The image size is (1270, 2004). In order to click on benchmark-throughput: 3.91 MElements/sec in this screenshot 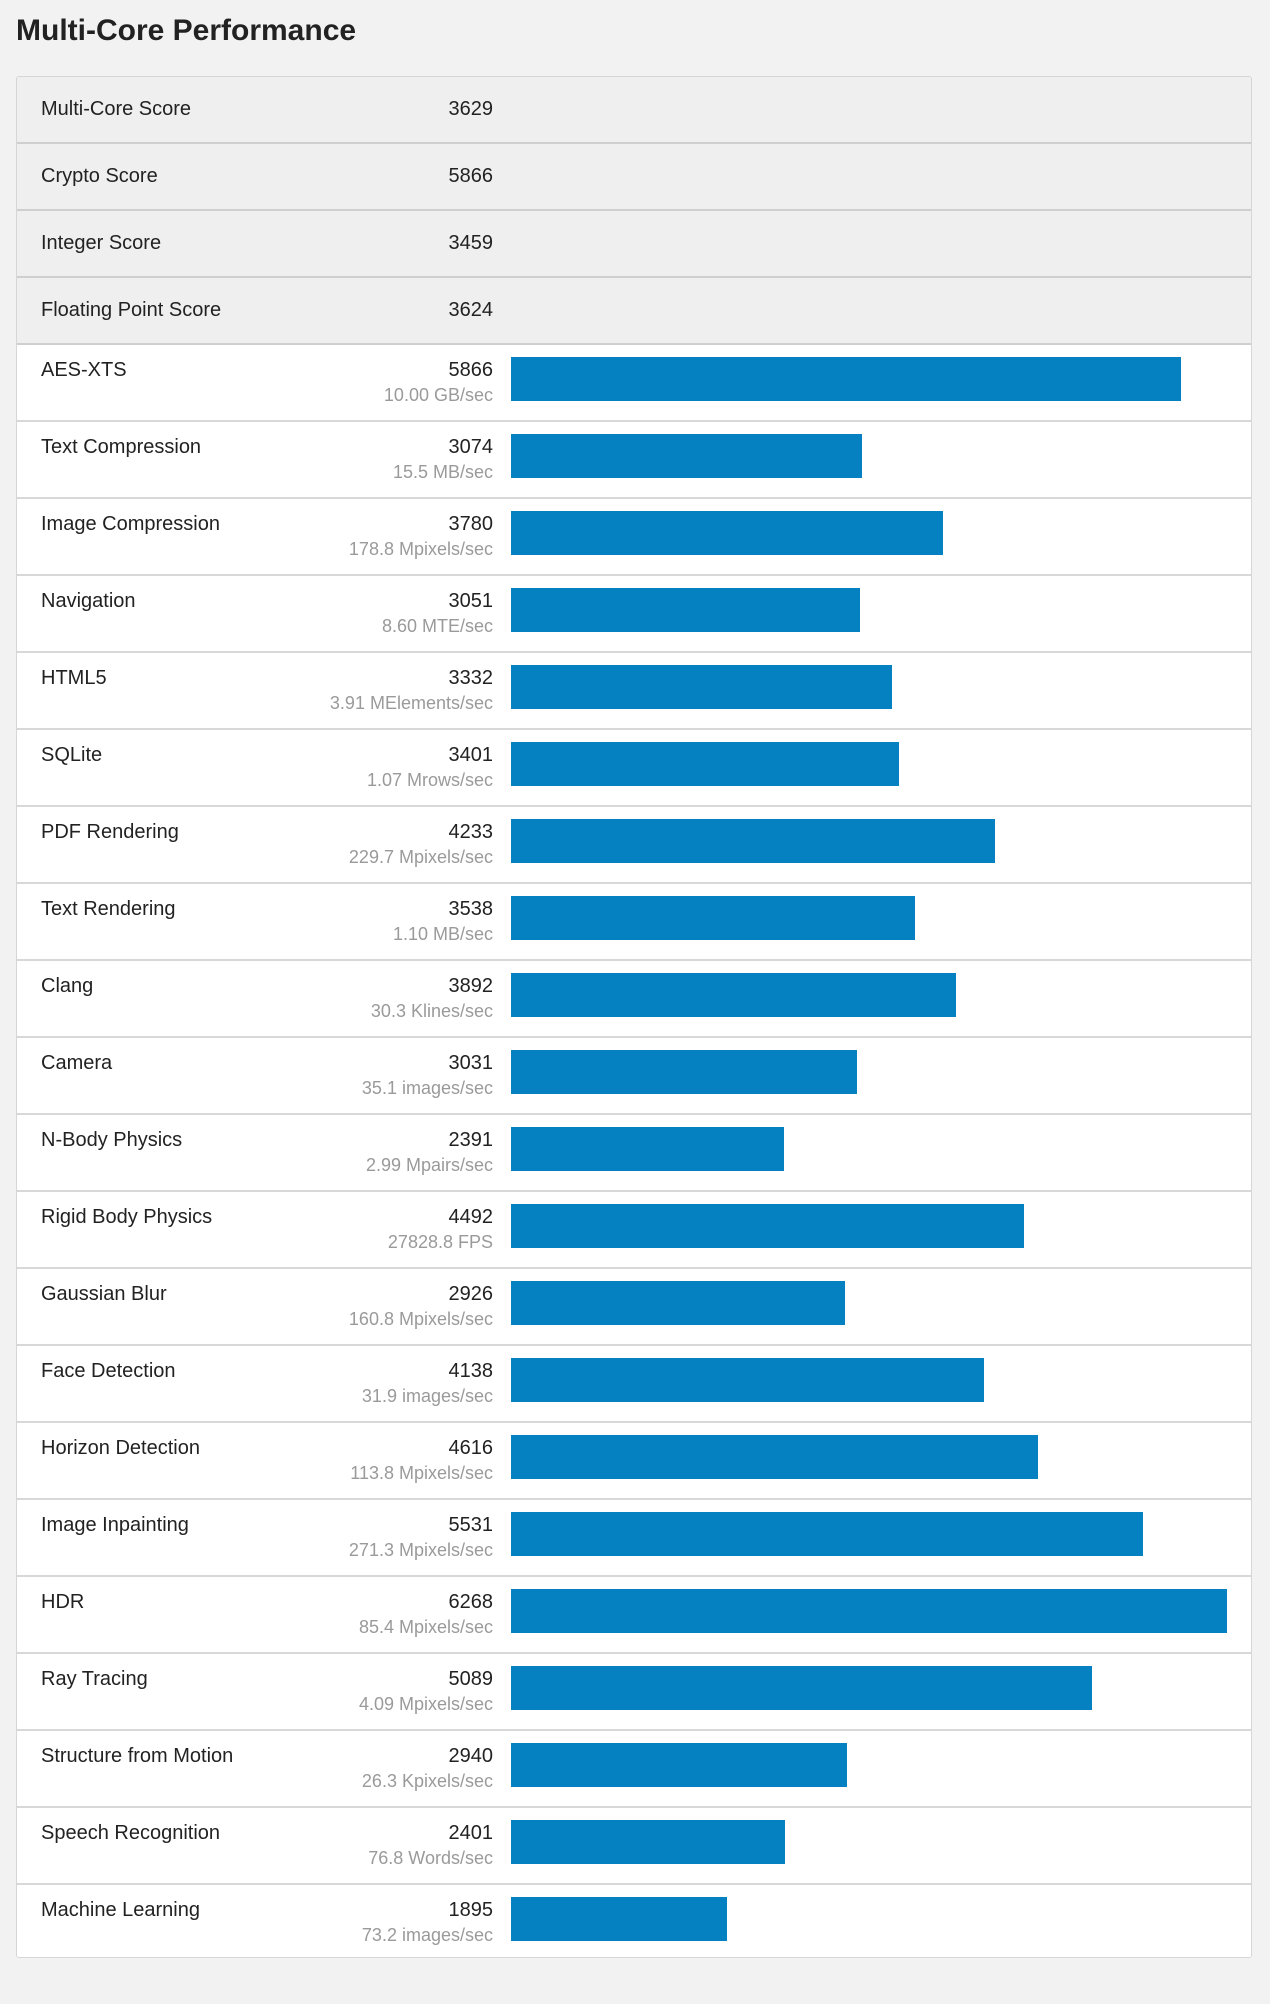, I will do `click(411, 703)`.